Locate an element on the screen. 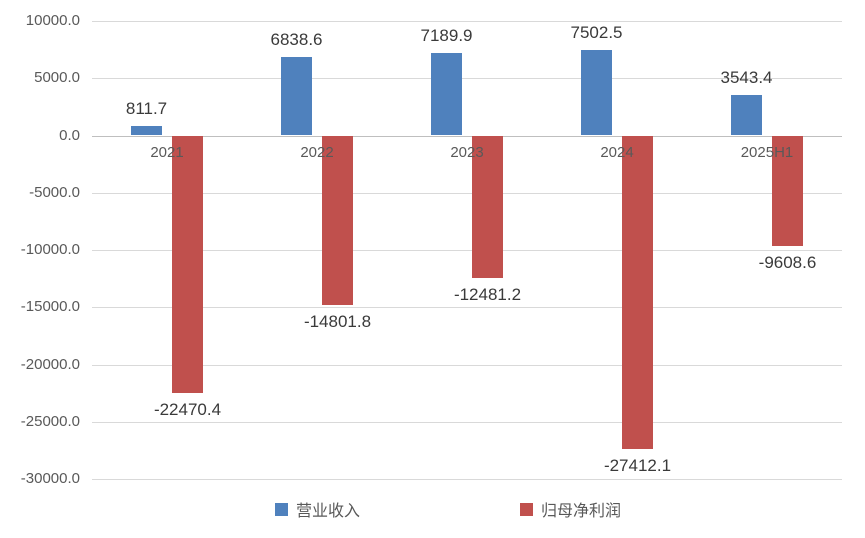 The image size is (865, 538). category-label: 2024 is located at coordinates (617, 152).